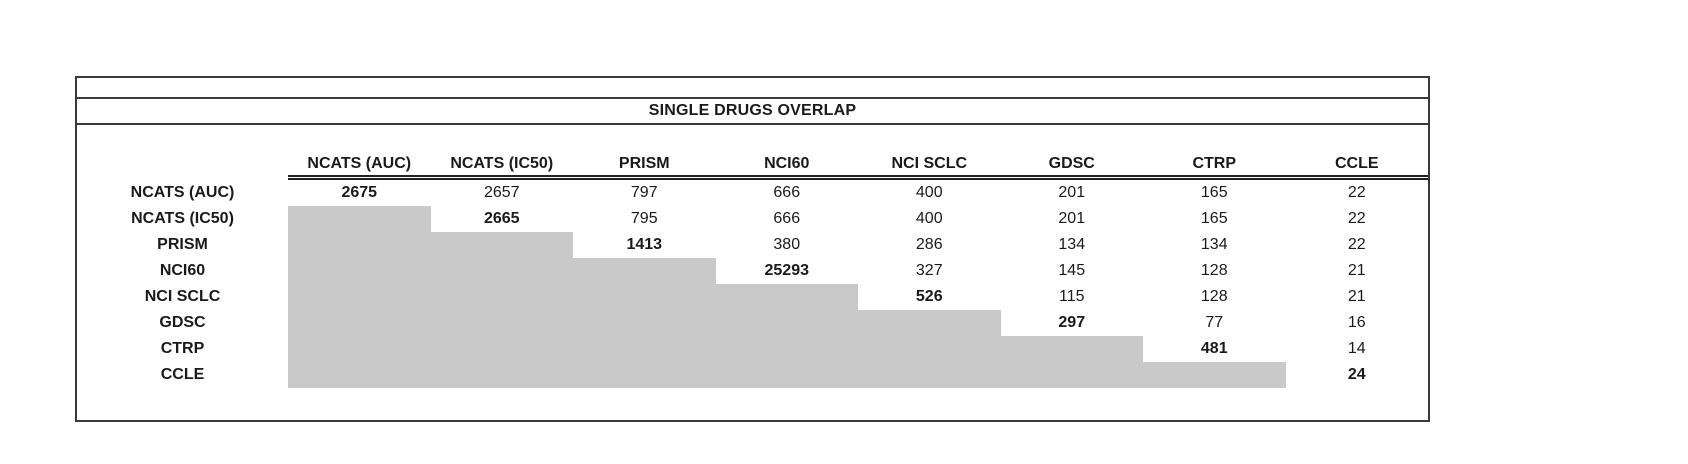 The width and height of the screenshot is (1688, 464). What do you see at coordinates (787, 270) in the screenshot?
I see `matrix-cell-diagonal: 25293` at bounding box center [787, 270].